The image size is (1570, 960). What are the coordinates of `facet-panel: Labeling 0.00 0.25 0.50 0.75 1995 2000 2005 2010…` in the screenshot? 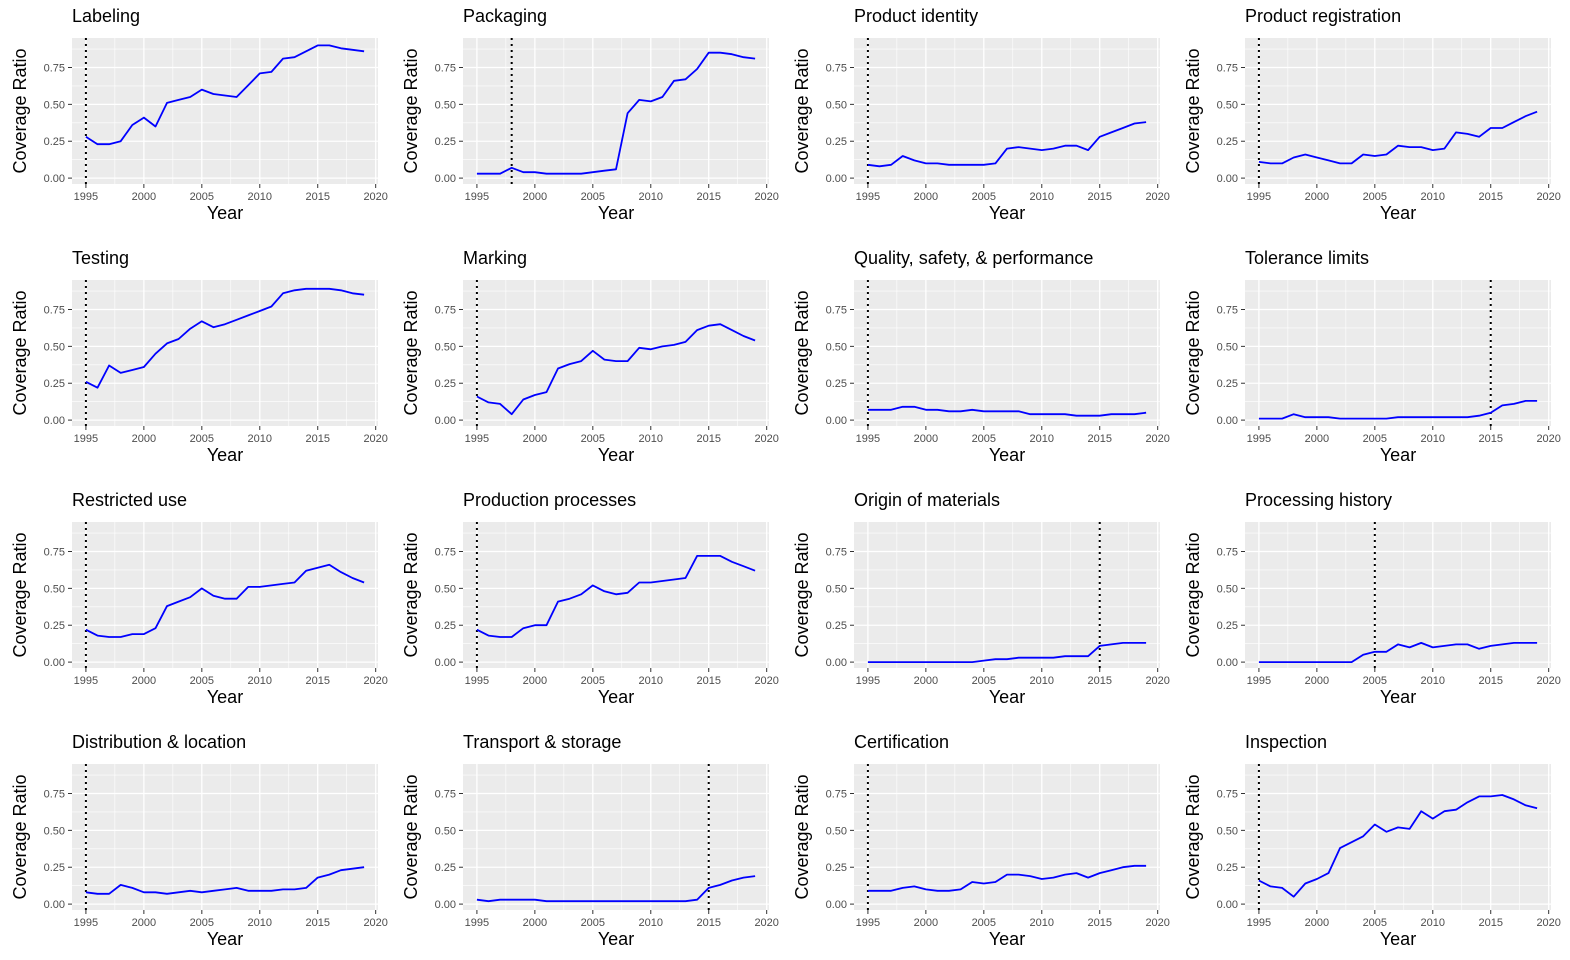 It's located at (199, 114).